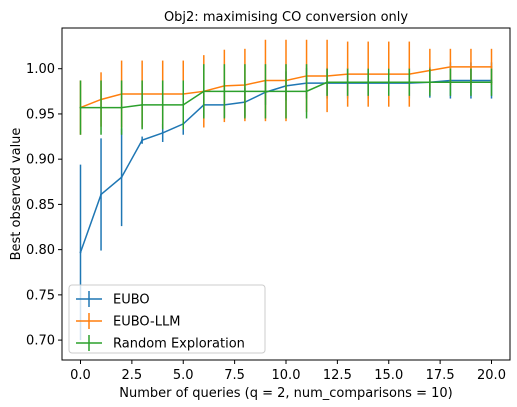 The image size is (517, 407). I want to click on y-tick-label: 0.85, so click(40, 205).